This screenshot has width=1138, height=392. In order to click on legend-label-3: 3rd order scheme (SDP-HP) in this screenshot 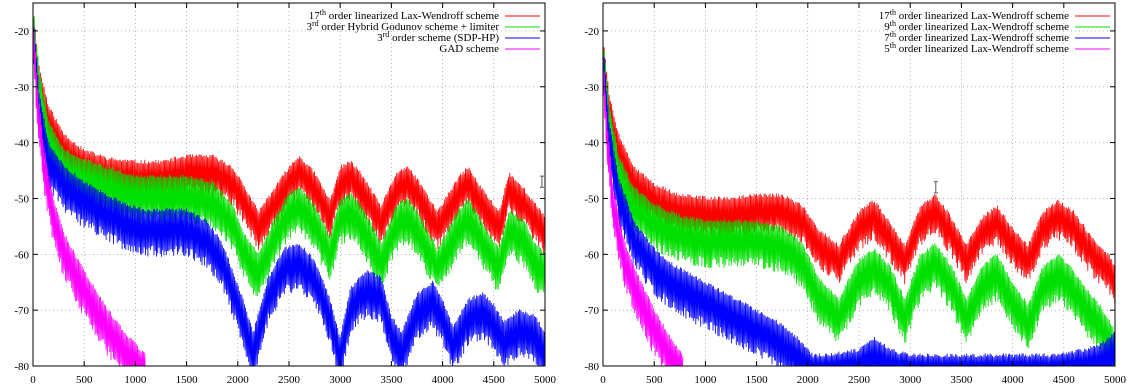, I will do `click(438, 37)`.